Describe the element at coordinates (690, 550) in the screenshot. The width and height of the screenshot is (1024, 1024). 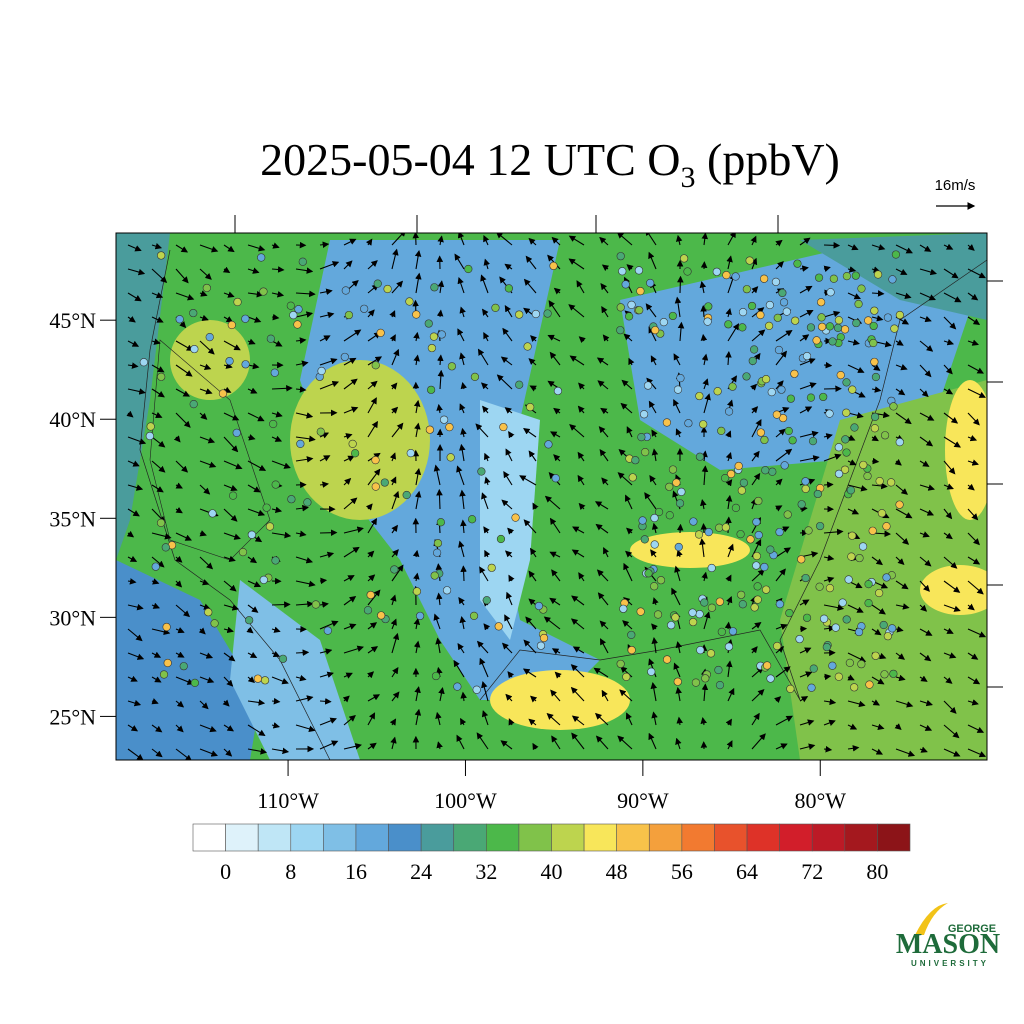
I see `field-high` at that location.